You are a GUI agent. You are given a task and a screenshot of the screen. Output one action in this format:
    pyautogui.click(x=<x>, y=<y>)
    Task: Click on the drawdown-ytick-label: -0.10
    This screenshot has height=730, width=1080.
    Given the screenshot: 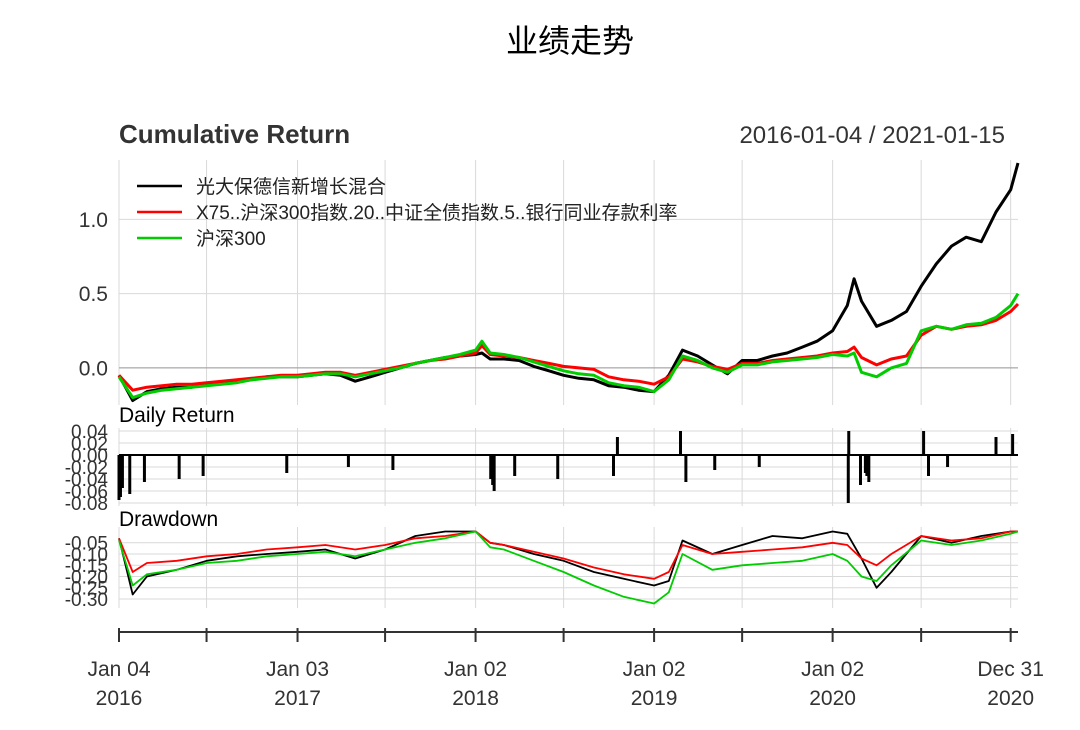 What is the action you would take?
    pyautogui.click(x=86, y=555)
    